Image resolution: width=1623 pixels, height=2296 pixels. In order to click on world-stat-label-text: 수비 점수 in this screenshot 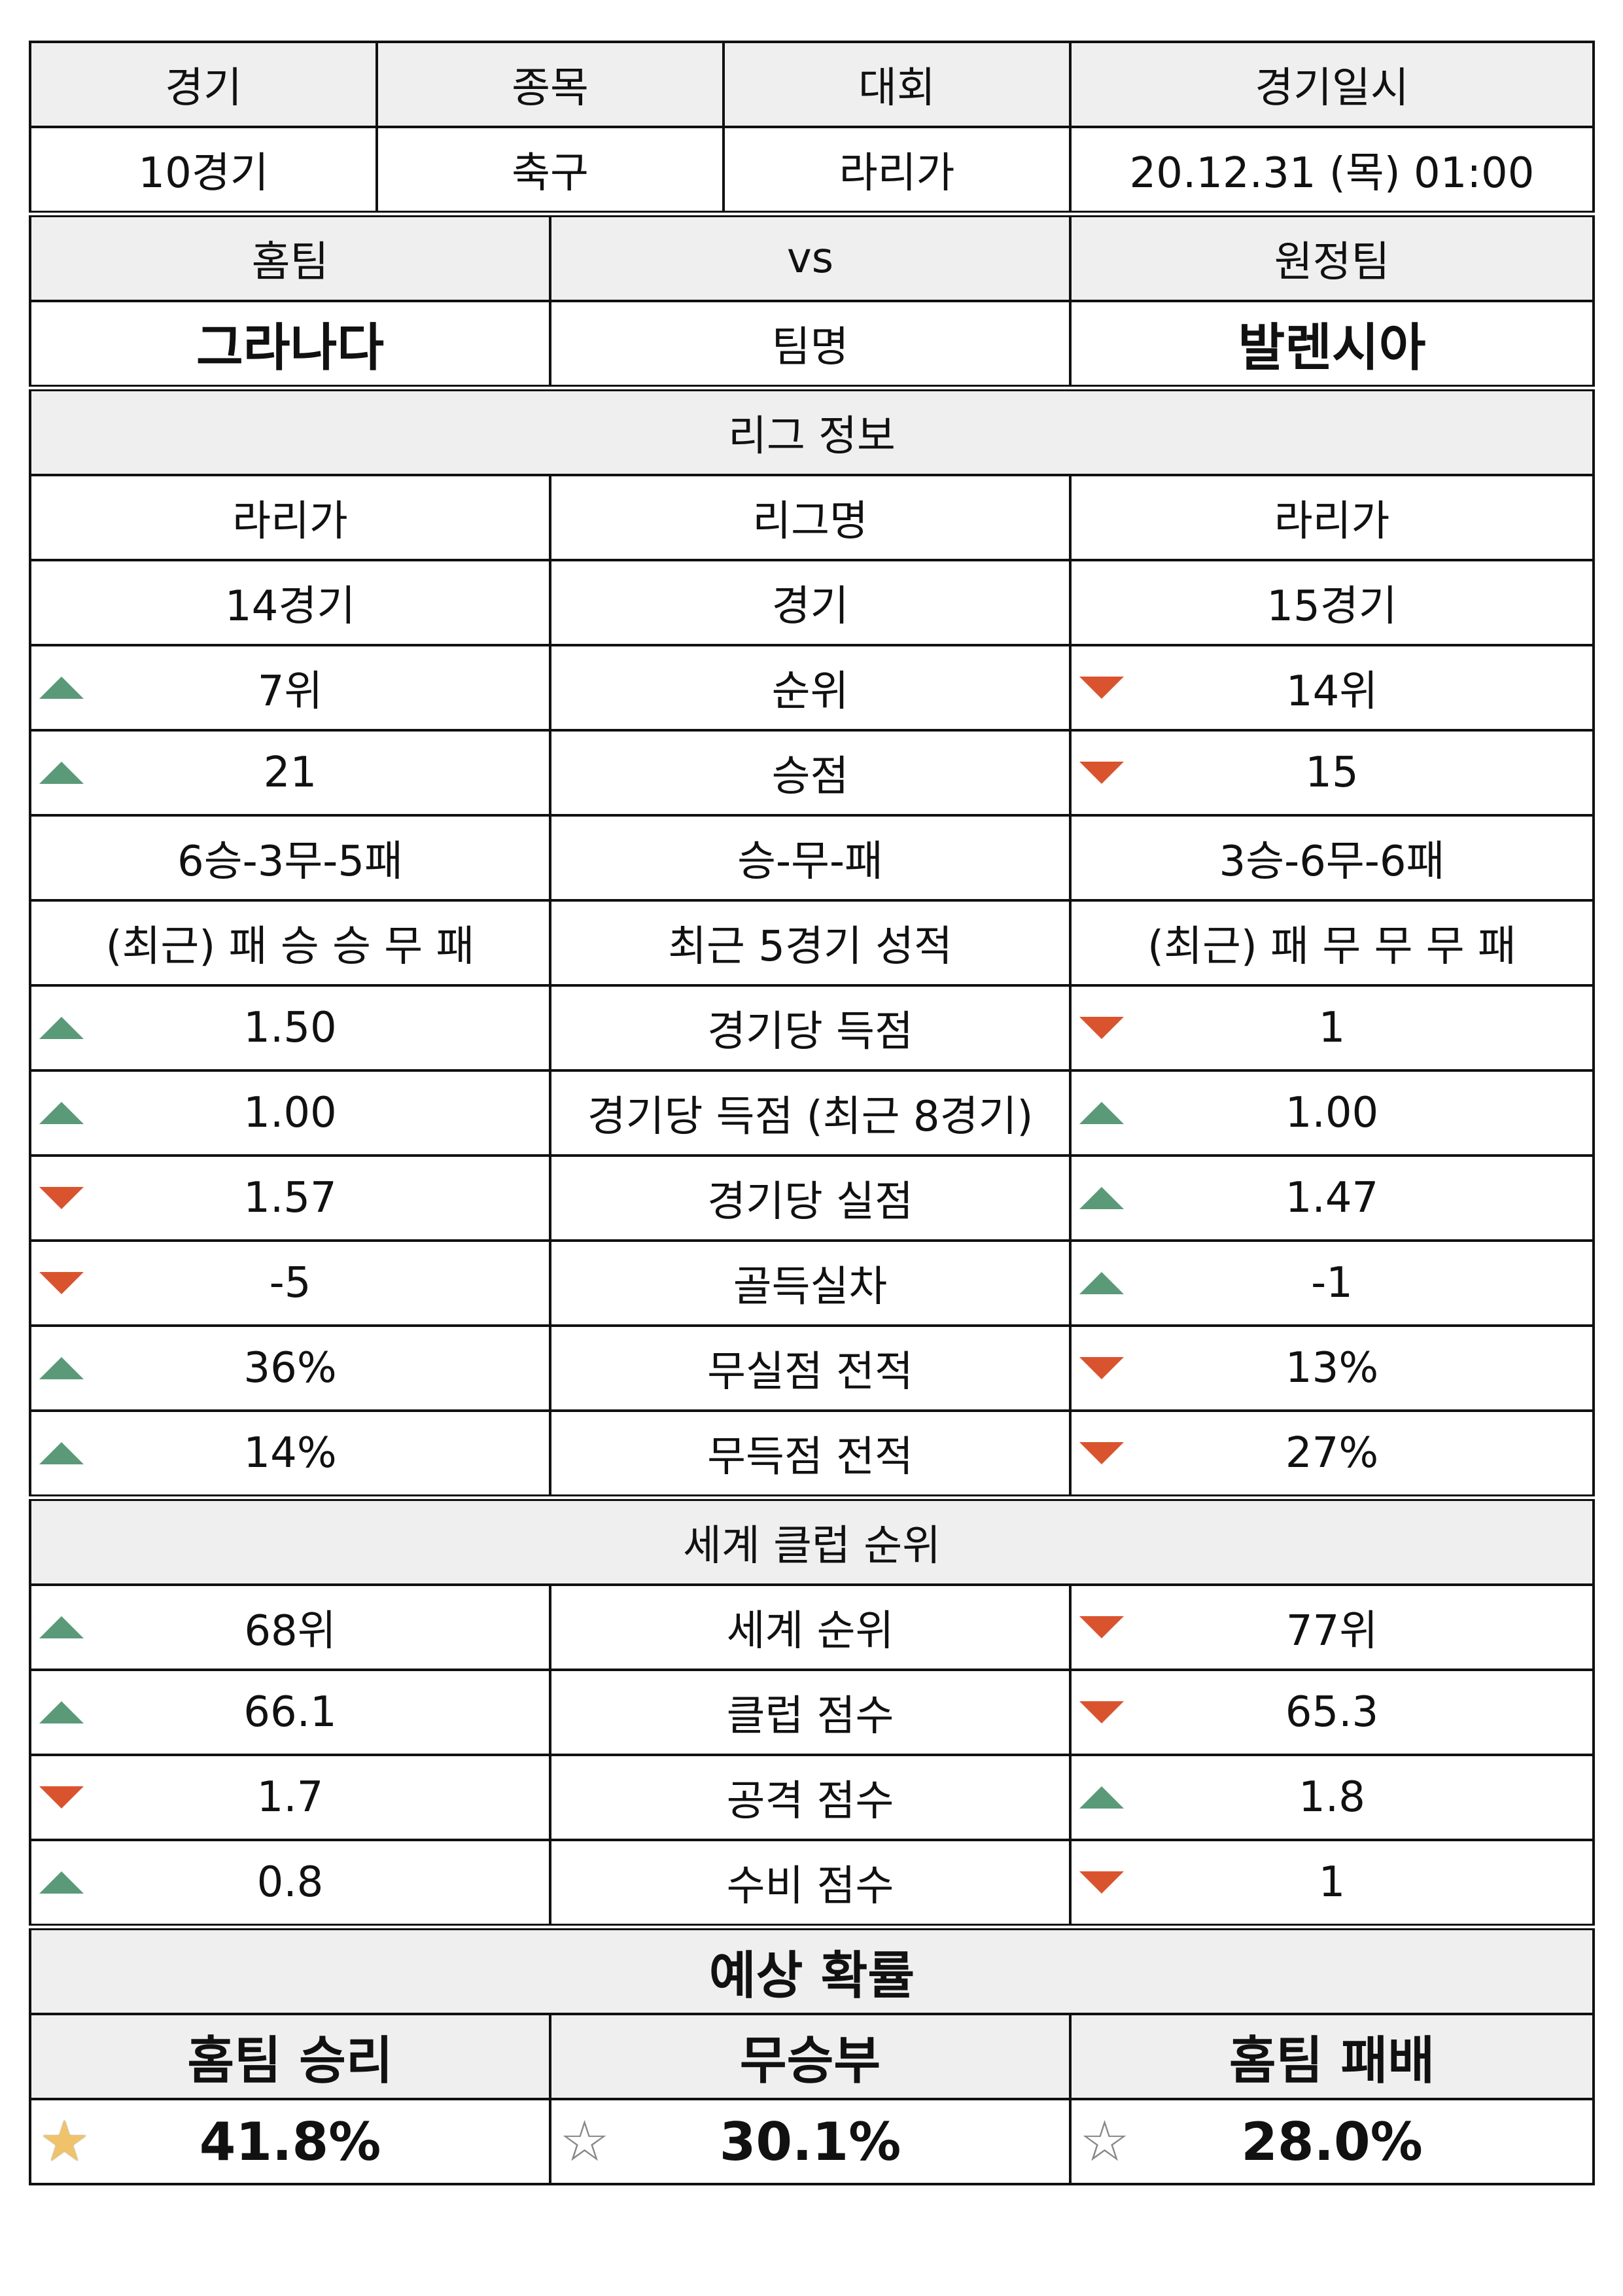, I will do `click(810, 1887)`.